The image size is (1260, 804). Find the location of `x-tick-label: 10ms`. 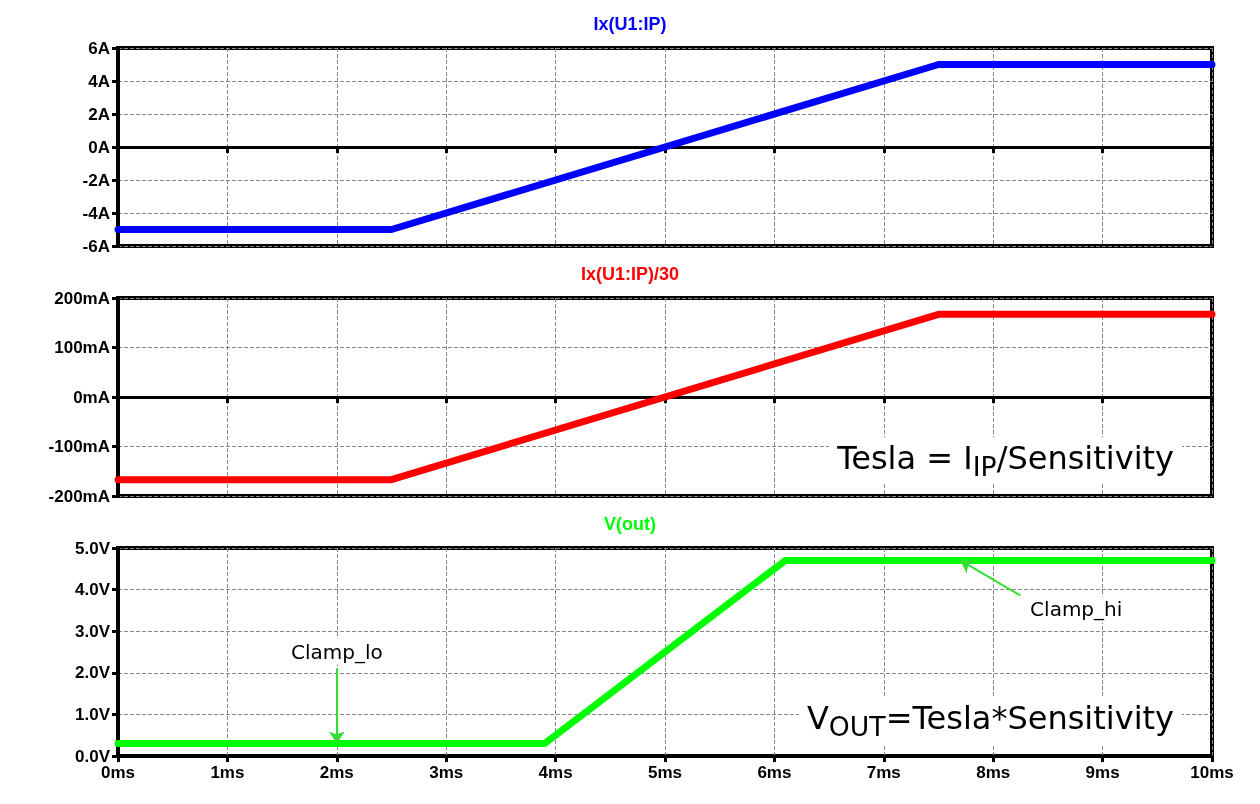

x-tick-label: 10ms is located at coordinates (1212, 772).